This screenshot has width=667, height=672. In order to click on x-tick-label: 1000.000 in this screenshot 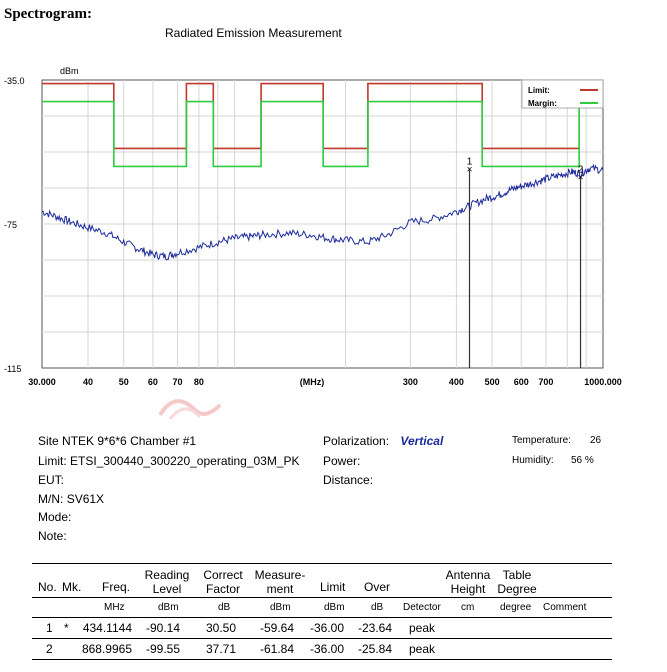, I will do `click(603, 382)`.